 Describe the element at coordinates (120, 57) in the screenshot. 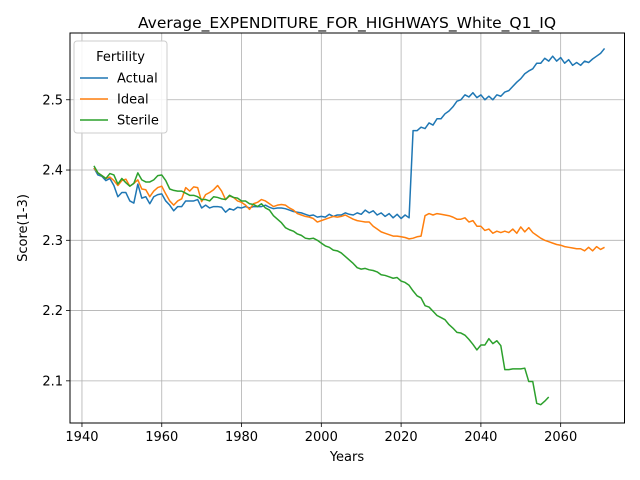

I see `legend-title: Fertility` at that location.